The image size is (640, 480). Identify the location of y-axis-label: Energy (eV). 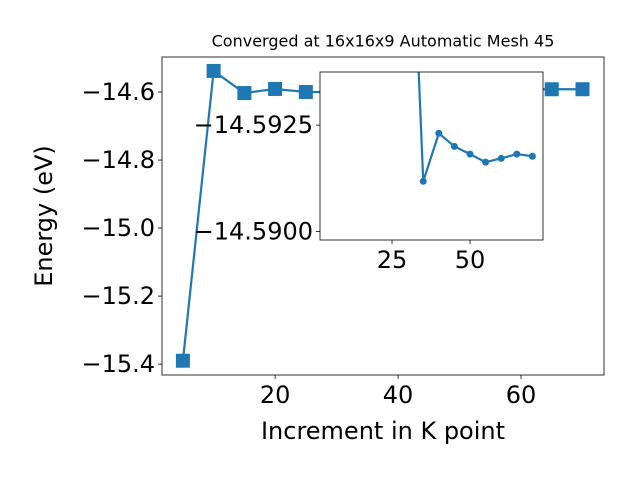
(44, 216).